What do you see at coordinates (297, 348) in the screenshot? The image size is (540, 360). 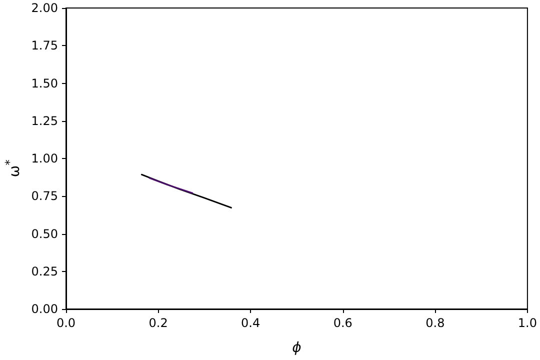 I see `x-axis-title: ϕ` at bounding box center [297, 348].